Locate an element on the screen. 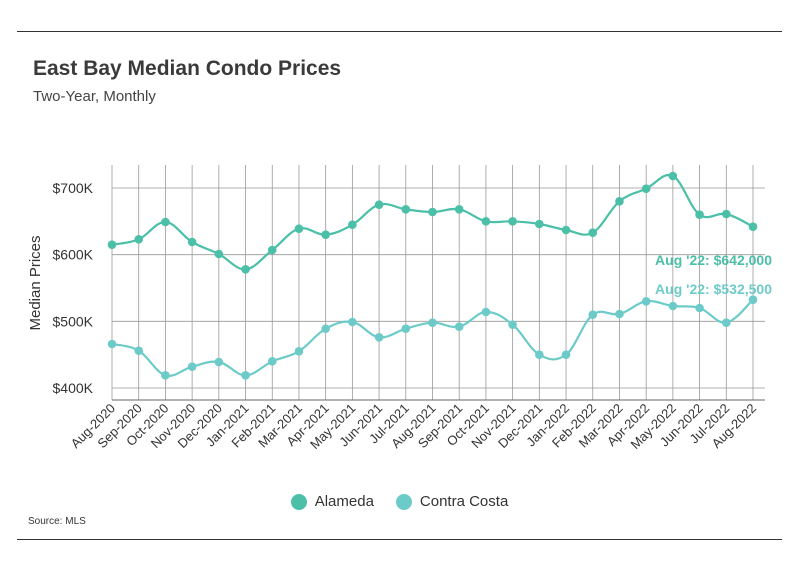 The width and height of the screenshot is (799, 575). chart-subtitle: Two-Year, Monthly is located at coordinates (94, 96).